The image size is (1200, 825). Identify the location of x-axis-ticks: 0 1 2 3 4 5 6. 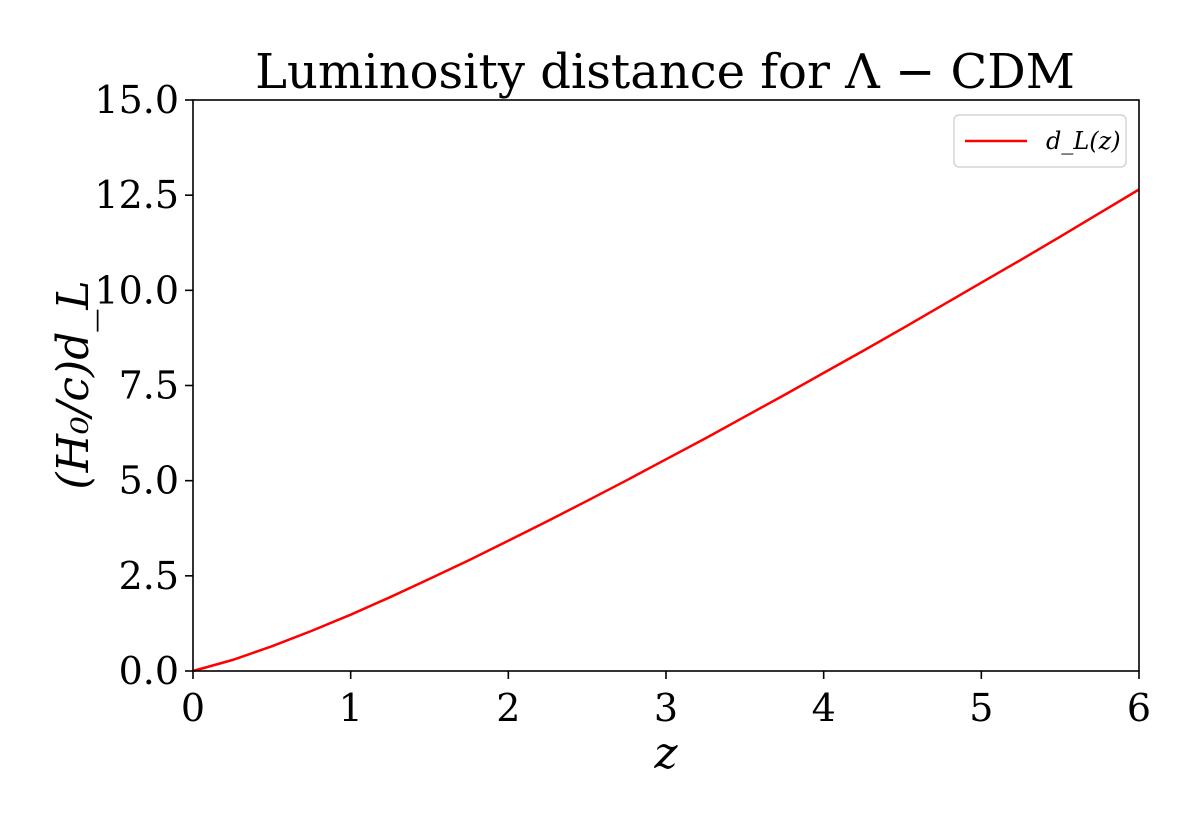
(666, 700).